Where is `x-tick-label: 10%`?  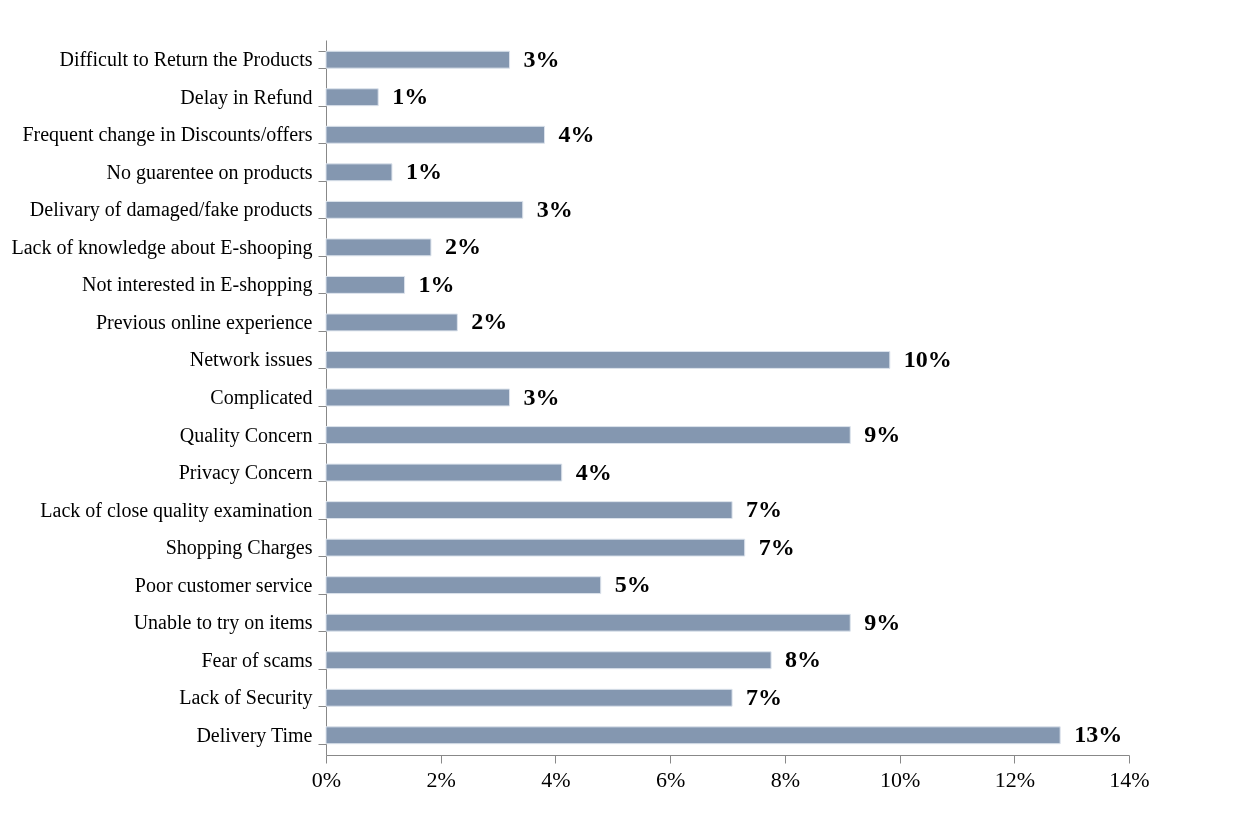 x-tick-label: 10% is located at coordinates (900, 779).